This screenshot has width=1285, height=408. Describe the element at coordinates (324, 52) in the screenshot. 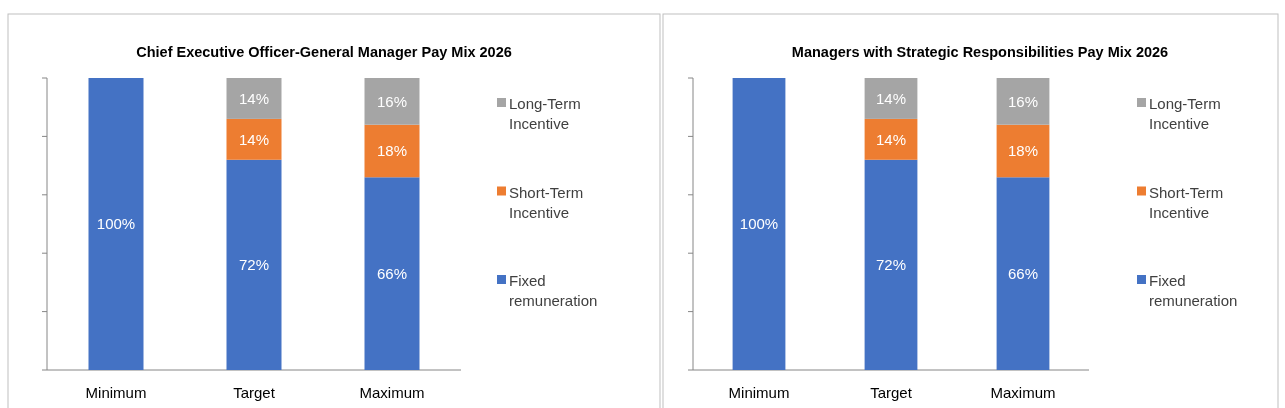

I see `chart-title: Chief Executive Officer-General Manager Pay Mix 2026` at that location.